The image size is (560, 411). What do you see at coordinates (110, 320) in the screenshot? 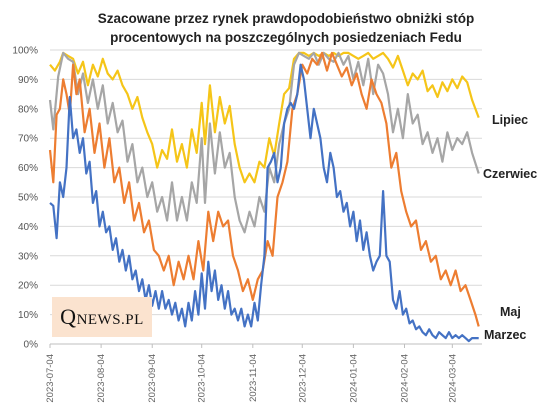
I see `logo-rest: NEWS.PL` at bounding box center [110, 320].